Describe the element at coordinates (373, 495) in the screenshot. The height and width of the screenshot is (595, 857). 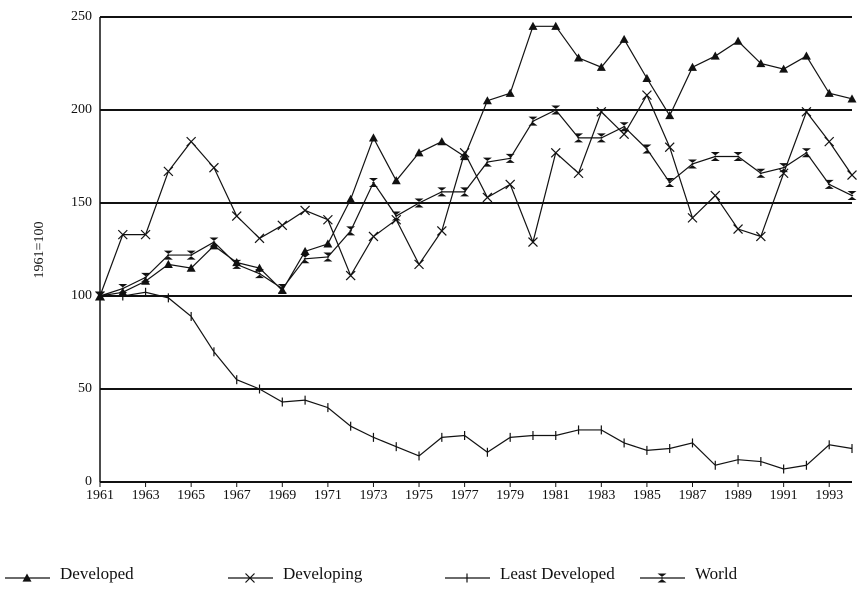
I see `x-tick-label: 1973` at that location.